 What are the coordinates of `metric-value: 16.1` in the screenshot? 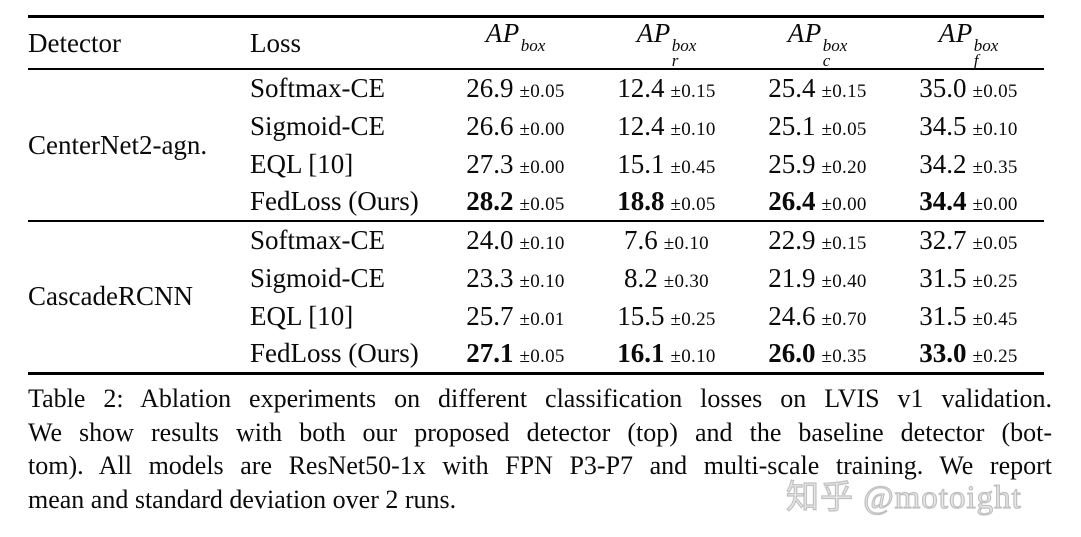 It's located at (641, 352).